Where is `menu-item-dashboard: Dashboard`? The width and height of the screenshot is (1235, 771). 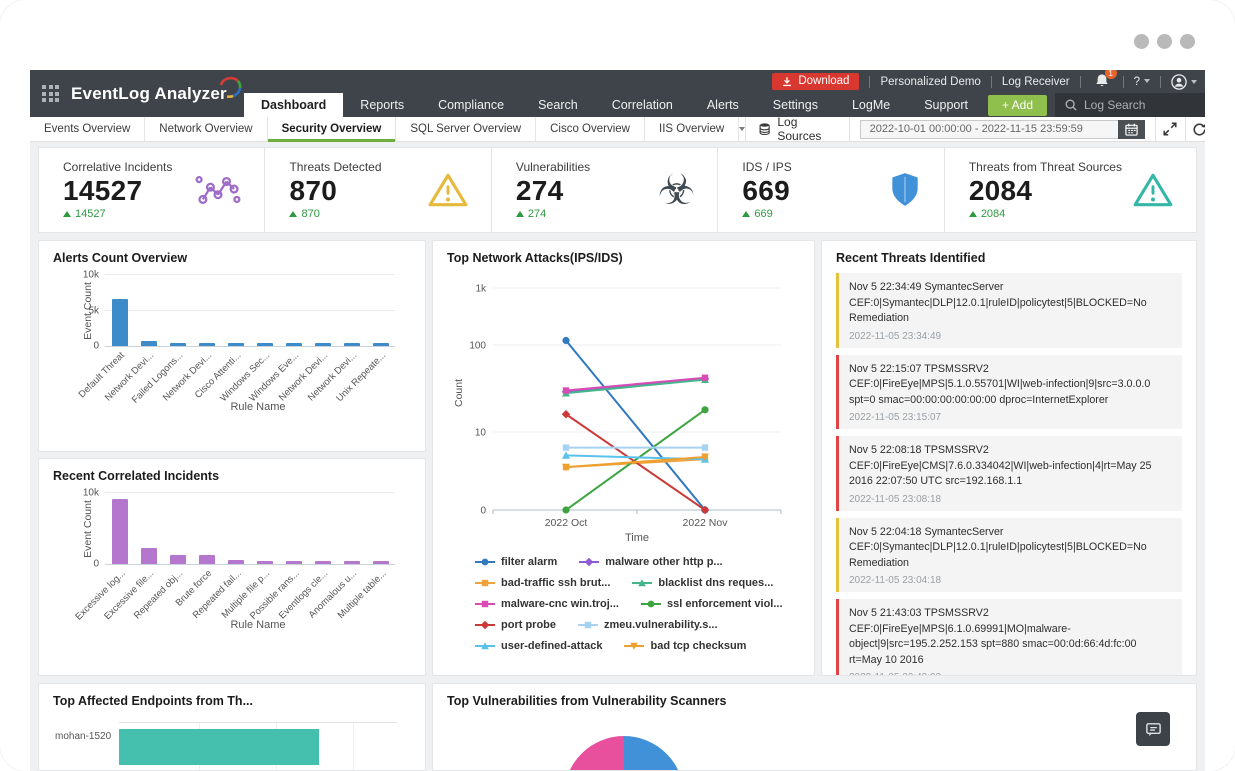 menu-item-dashboard: Dashboard is located at coordinates (294, 105).